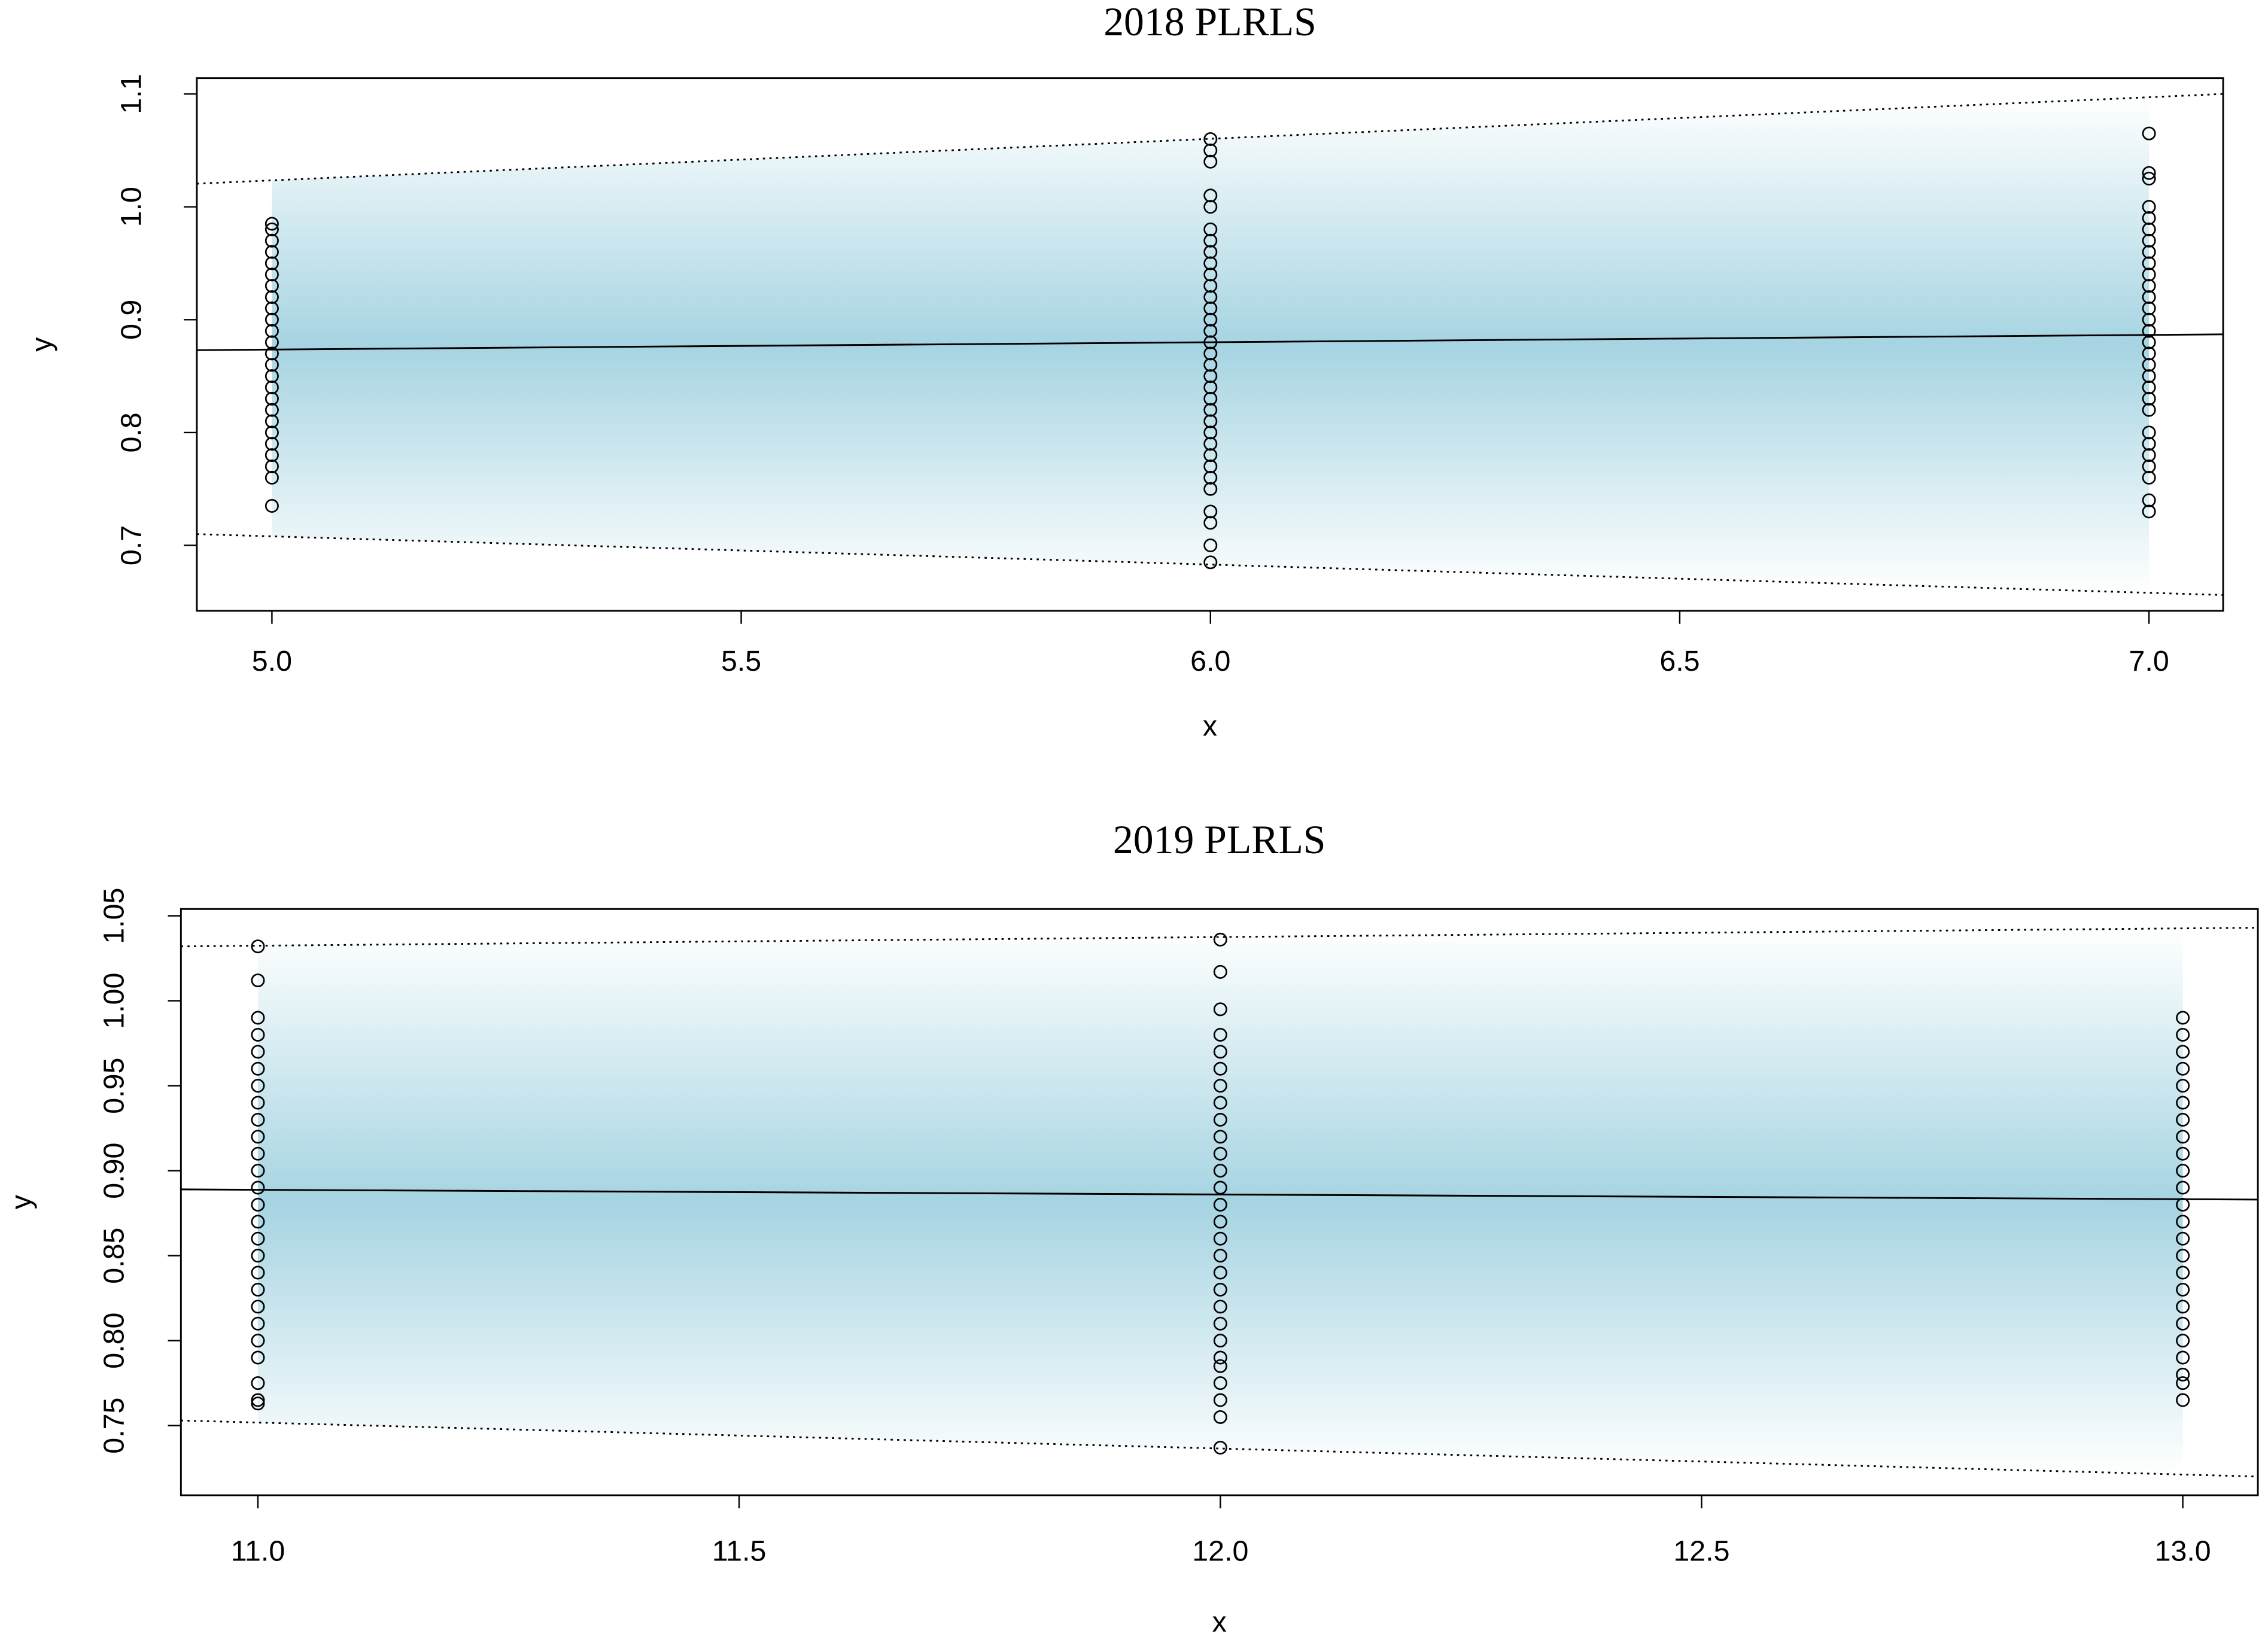  I want to click on bound-line, so click(1219, 937).